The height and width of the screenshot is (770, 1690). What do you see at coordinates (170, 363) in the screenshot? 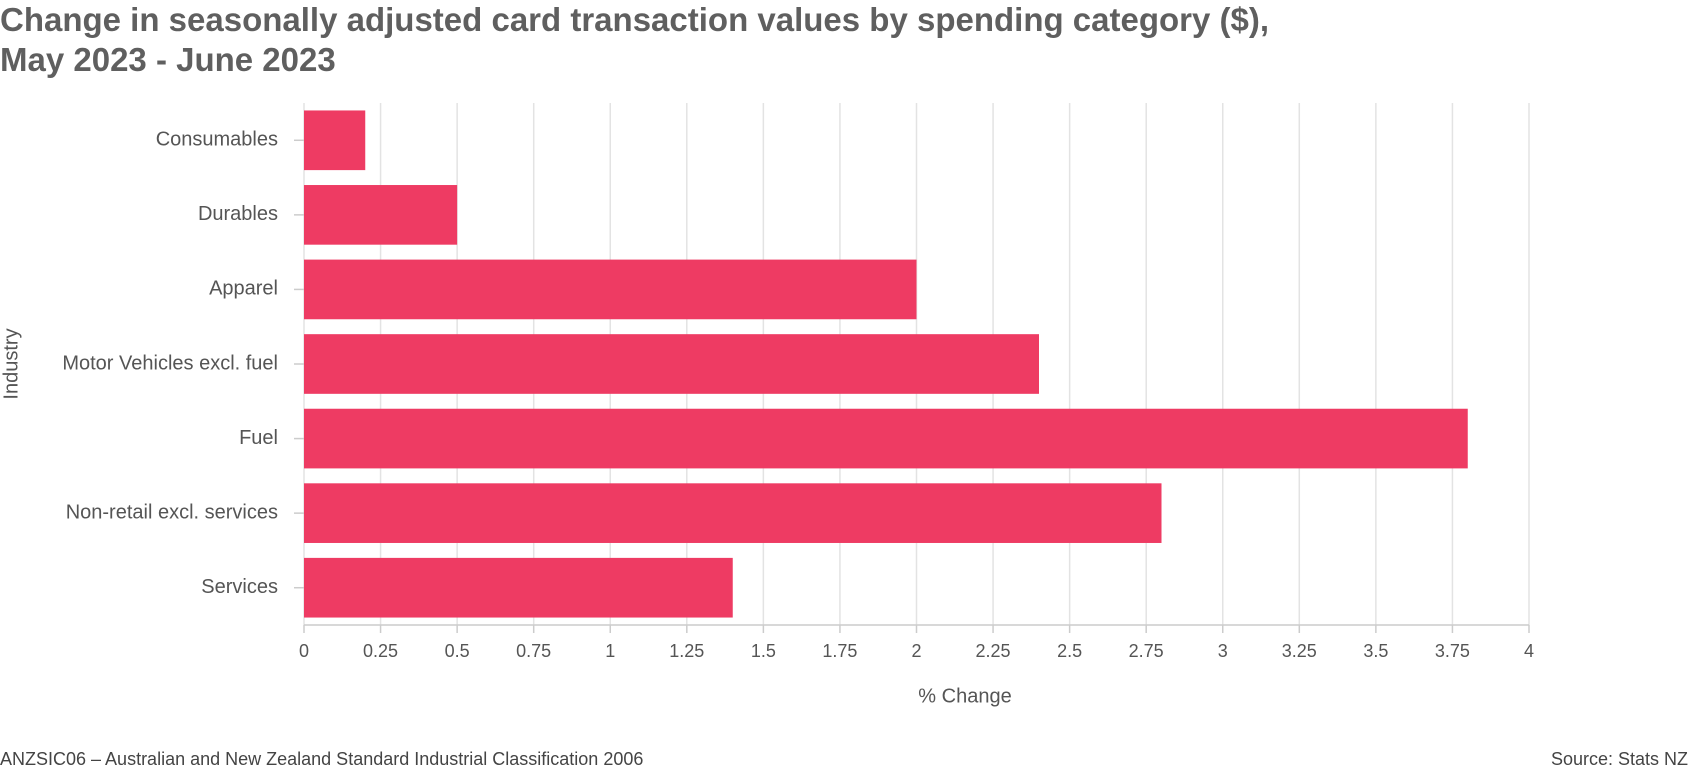
I see `y-tick-label: Motor Vehicles excl. fuel` at bounding box center [170, 363].